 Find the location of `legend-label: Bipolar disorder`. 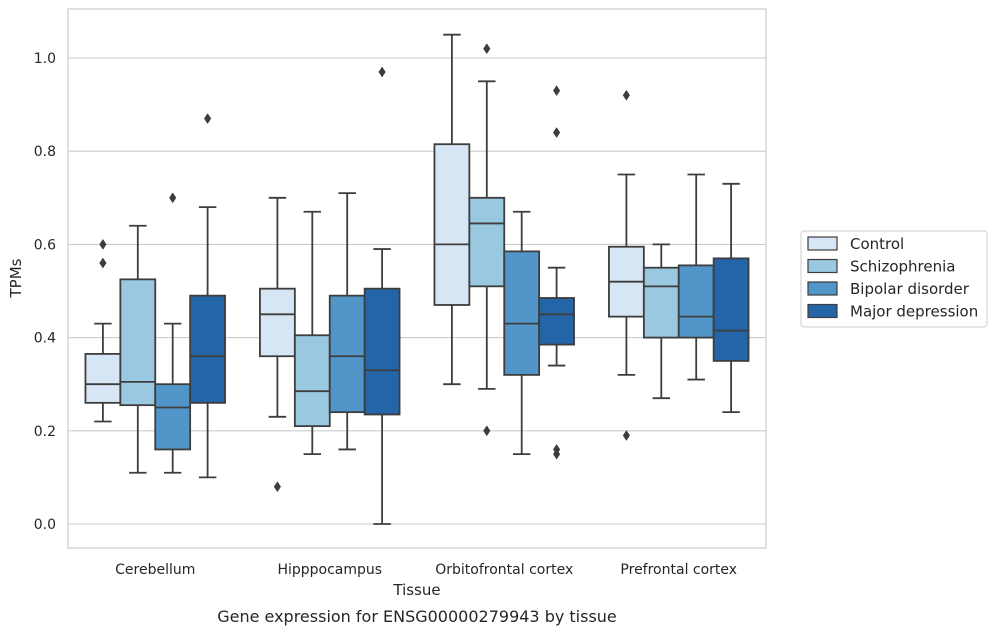

legend-label: Bipolar disorder is located at coordinates (910, 289).